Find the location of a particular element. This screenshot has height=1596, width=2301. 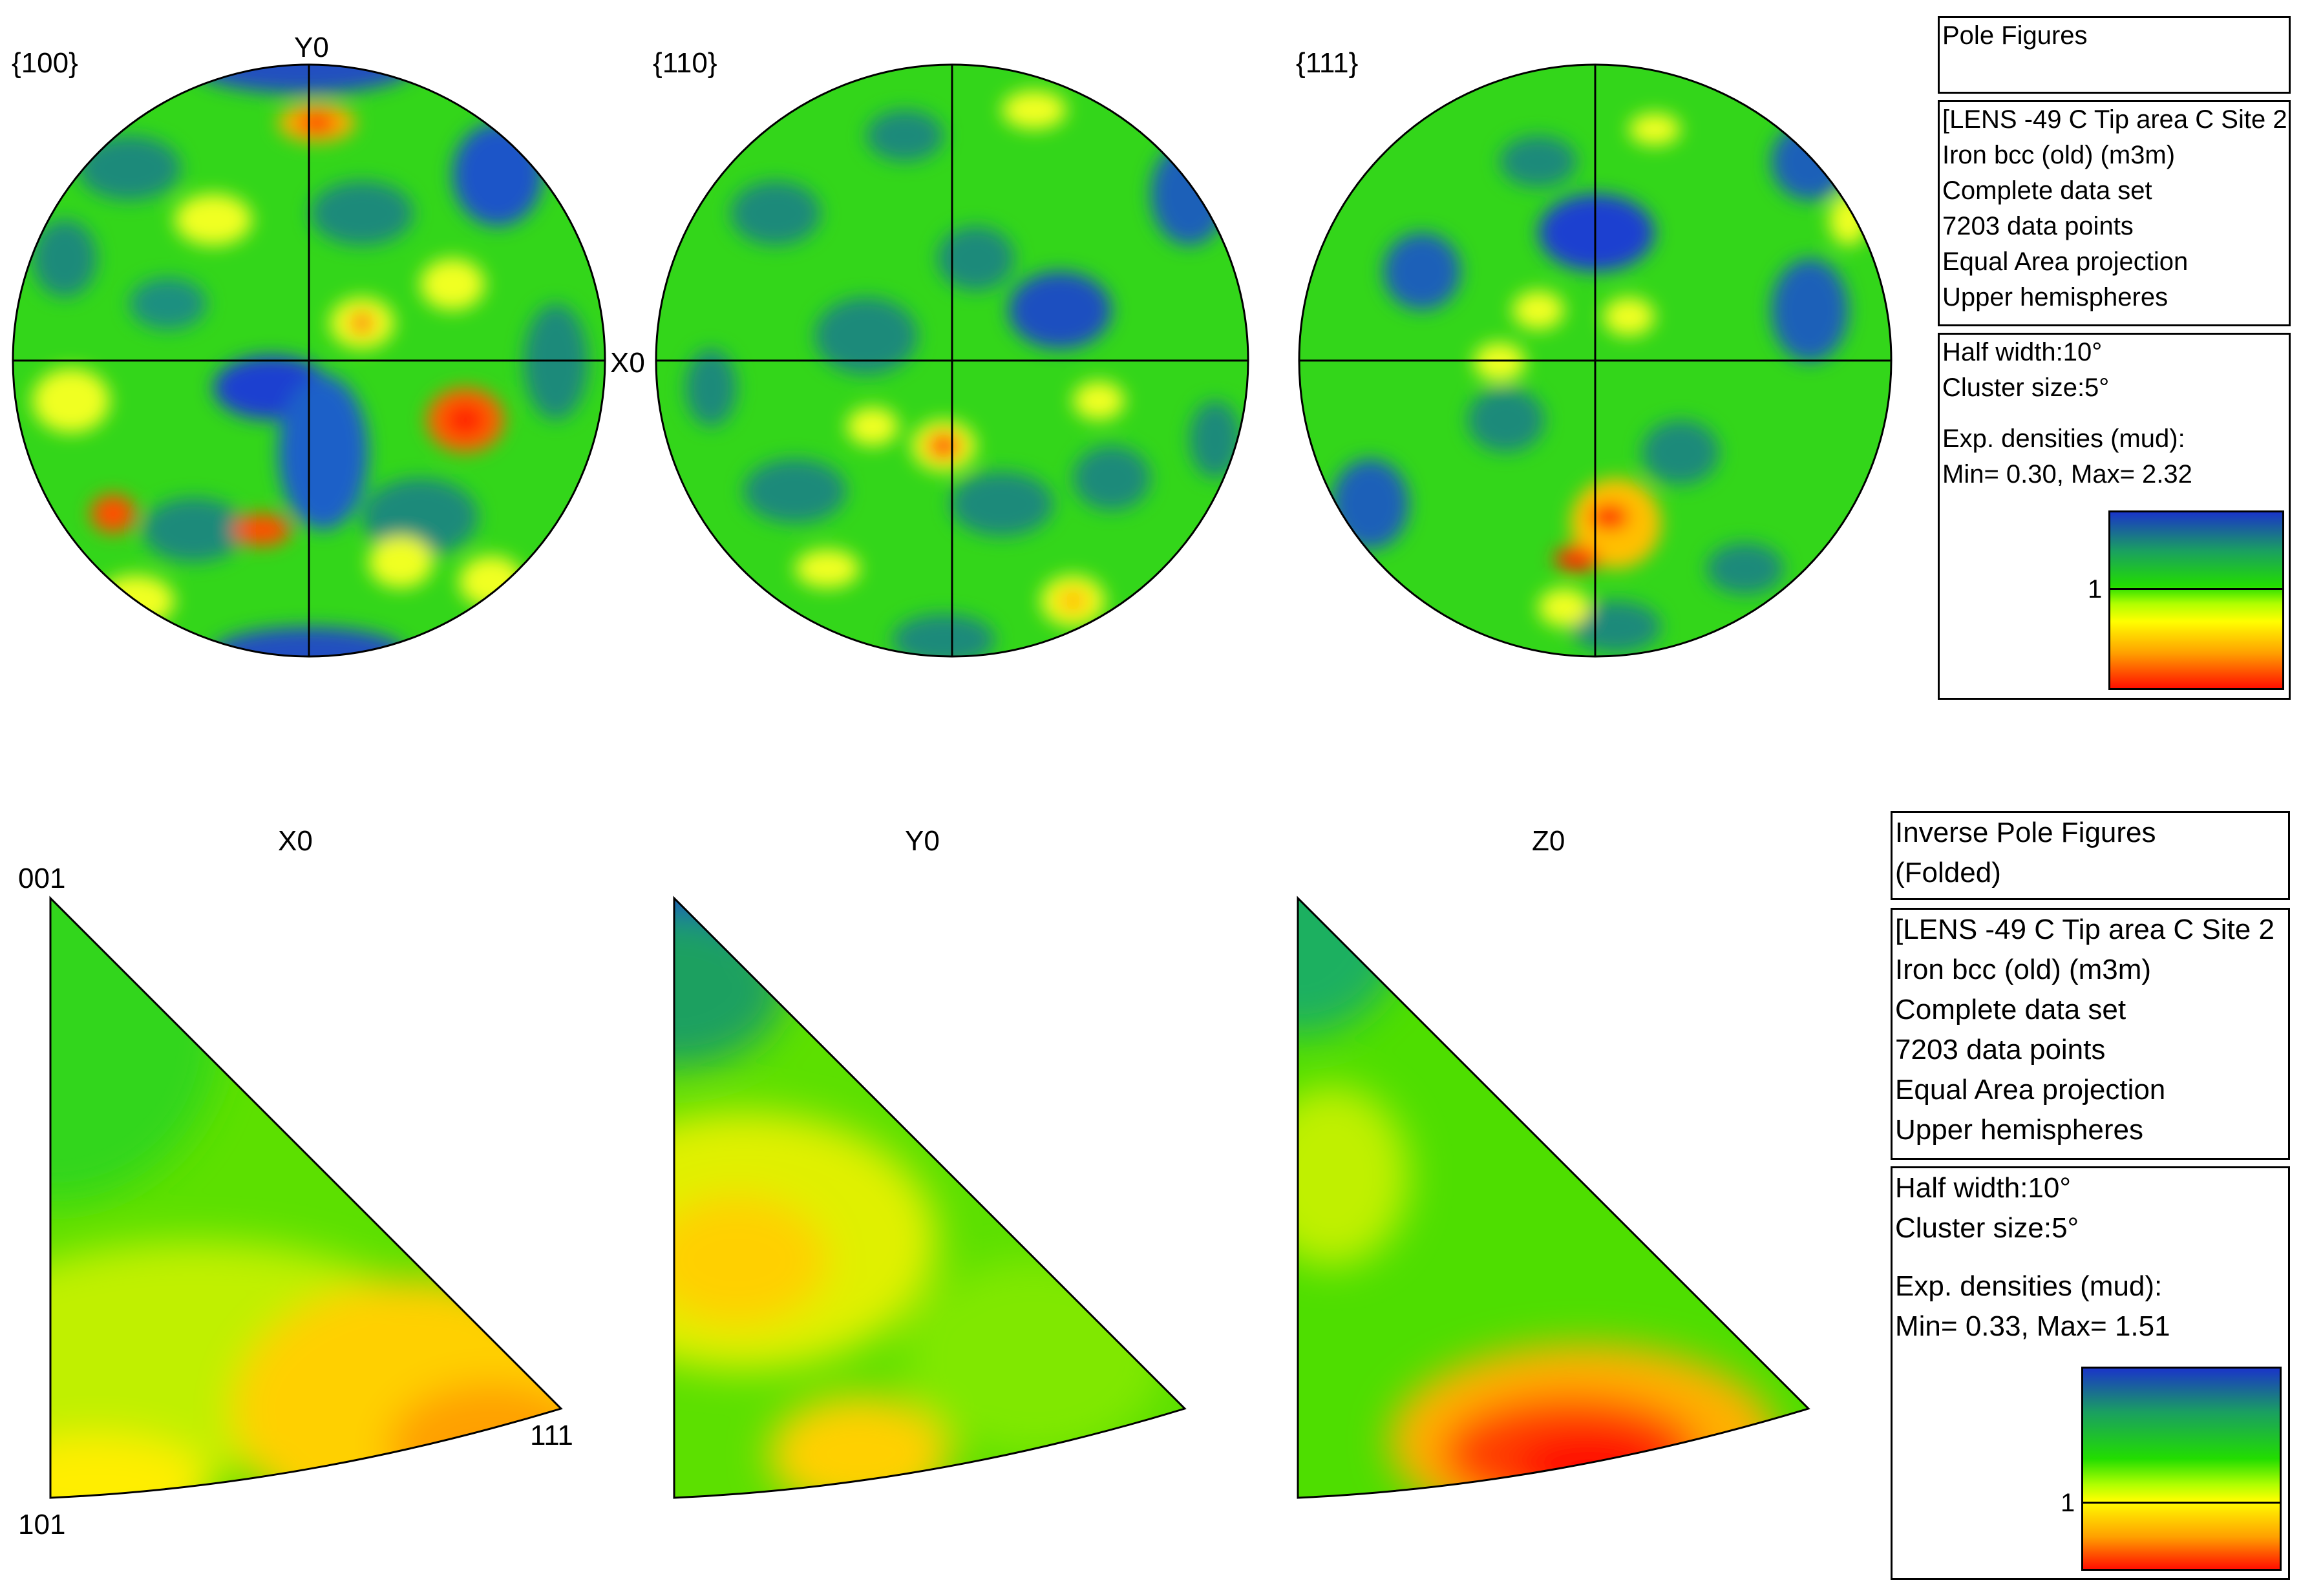

pole-figure-axis-y0: Y0 is located at coordinates (311, 47).